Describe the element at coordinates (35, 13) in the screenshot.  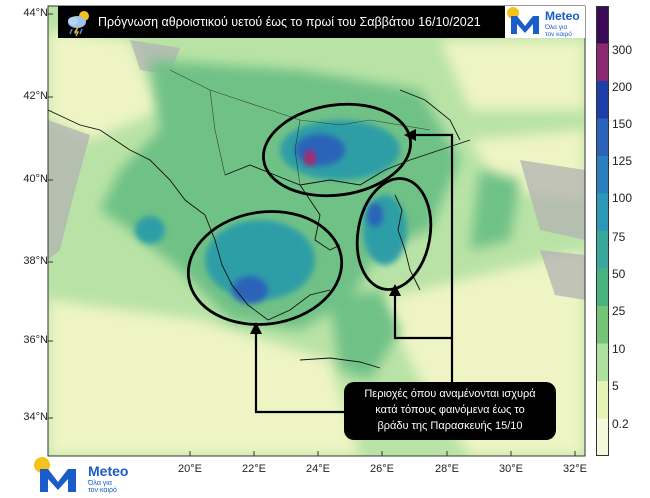
I see `lat-label-44: 44°N` at that location.